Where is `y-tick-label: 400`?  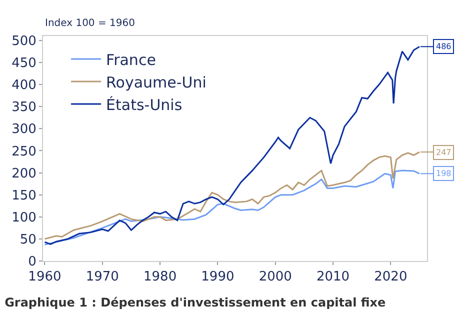 y-tick-label: 400 is located at coordinates (24, 86).